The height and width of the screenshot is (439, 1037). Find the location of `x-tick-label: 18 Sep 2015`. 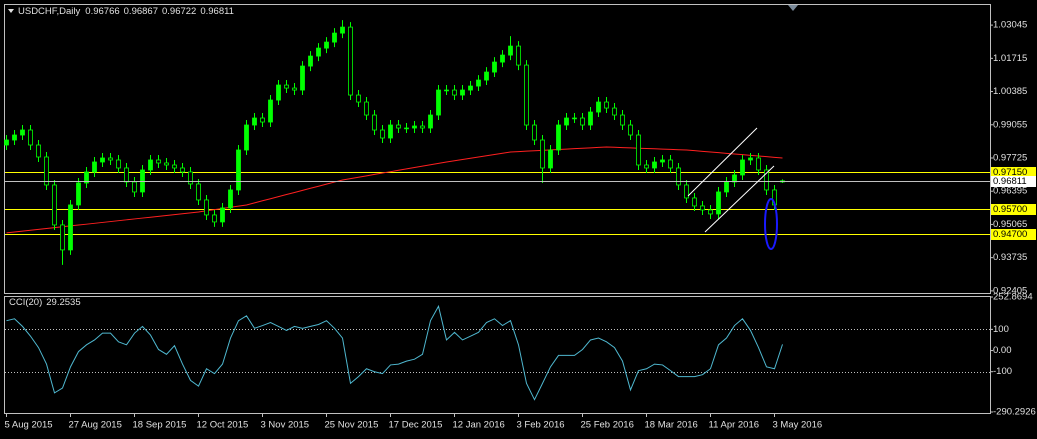

x-tick-label: 18 Sep 2015 is located at coordinates (160, 425).